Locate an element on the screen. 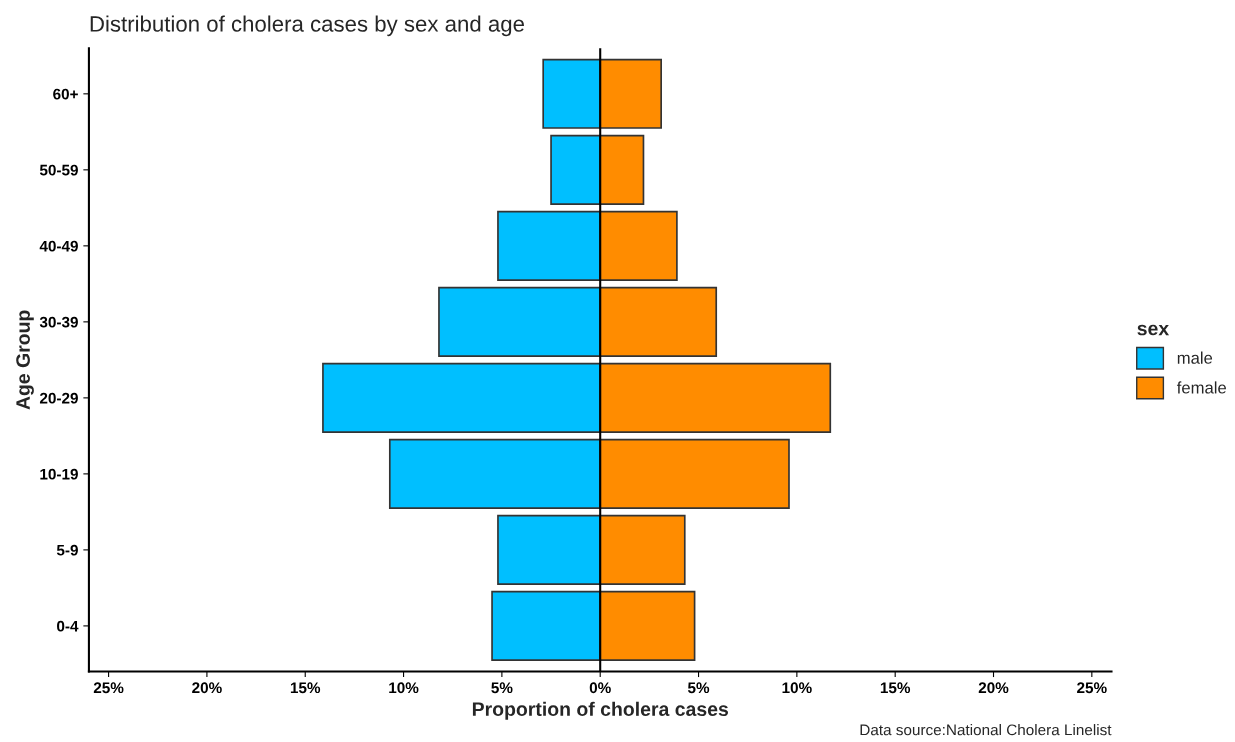 This screenshot has height=742, width=1235. chart-title: Distribution of cholera cases by sex and age is located at coordinates (307, 26).